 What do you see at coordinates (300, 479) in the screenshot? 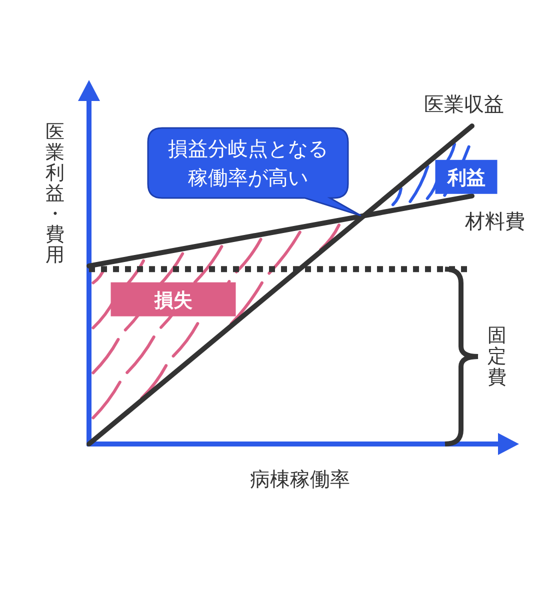
I see `x-axis-title: 病棟稼働率` at bounding box center [300, 479].